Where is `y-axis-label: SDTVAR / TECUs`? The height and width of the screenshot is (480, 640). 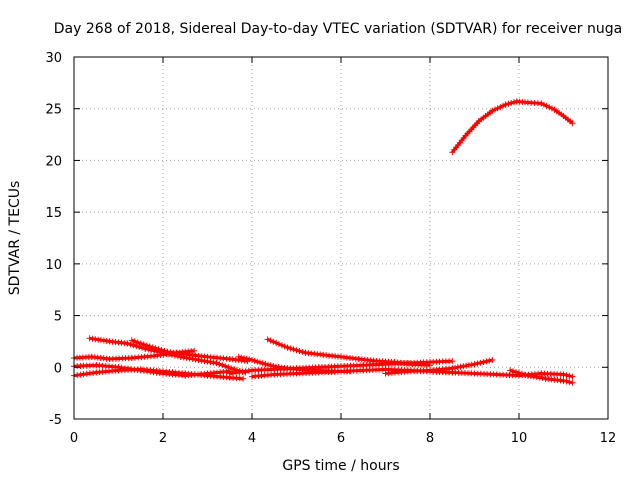
y-axis-label: SDTVAR / TECUs is located at coordinates (15, 238).